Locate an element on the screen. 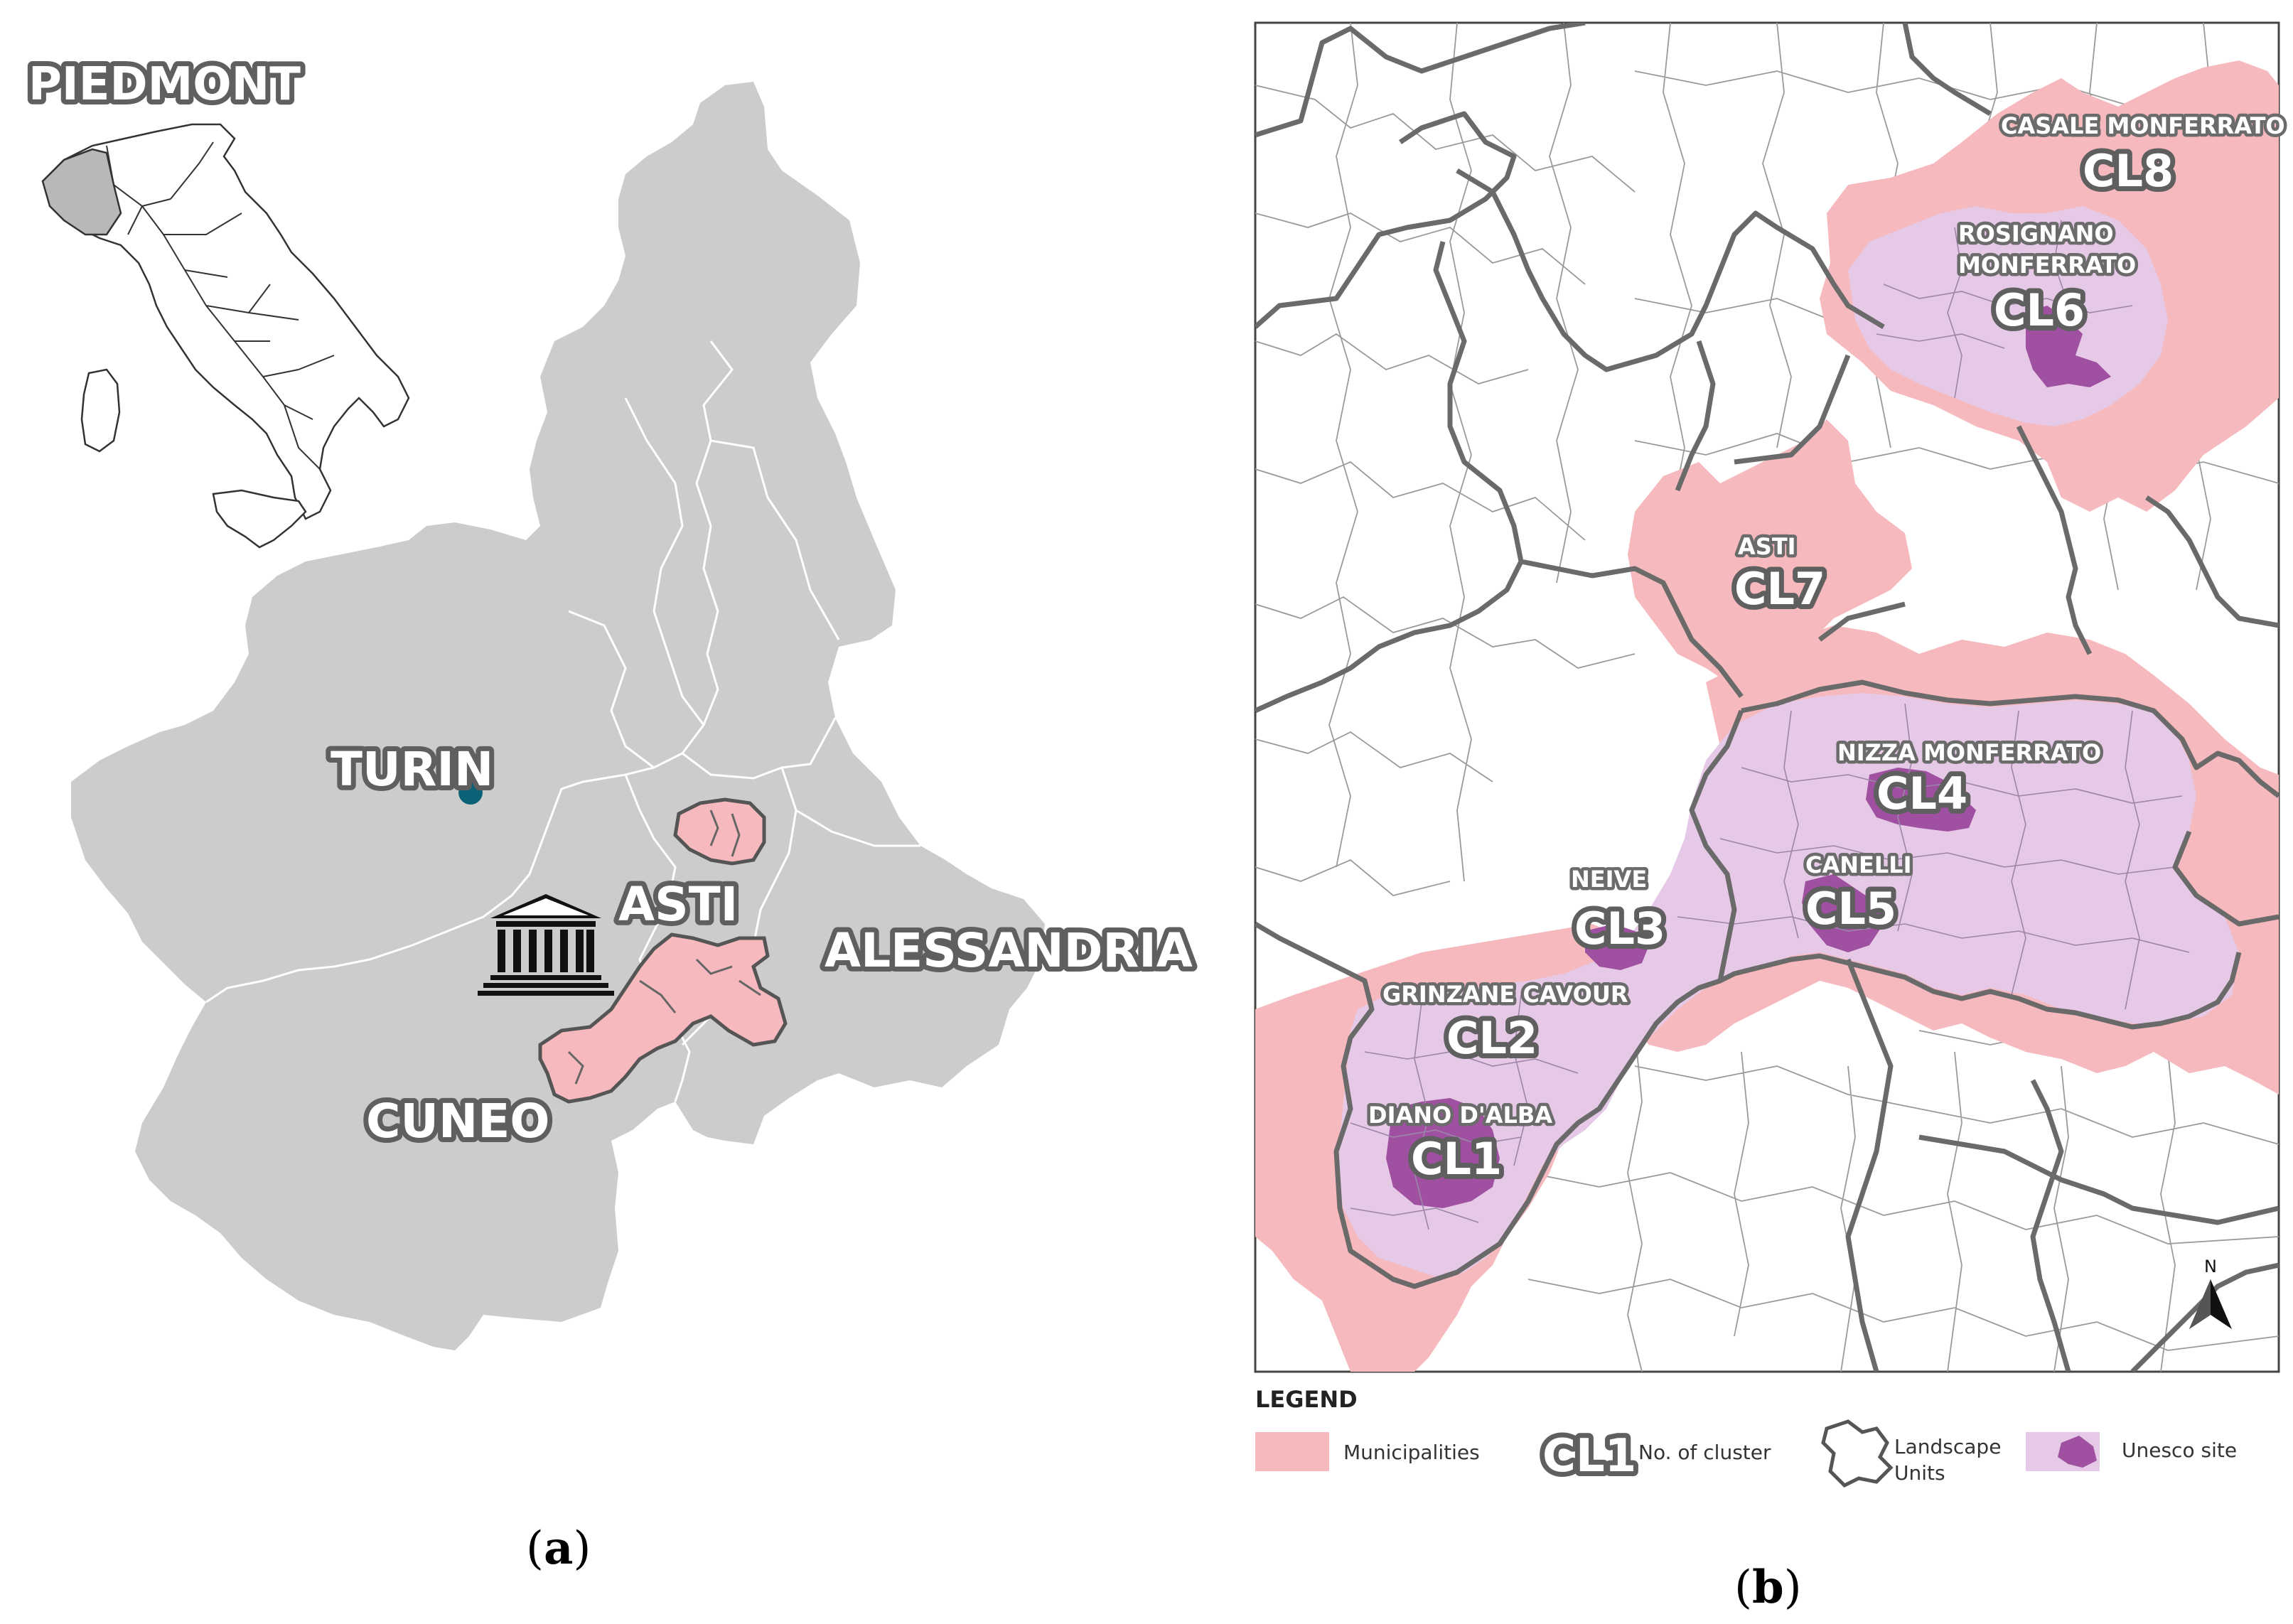 This screenshot has height=1624, width=2293. cluster-code-cl4: CL4 is located at coordinates (1921, 793).